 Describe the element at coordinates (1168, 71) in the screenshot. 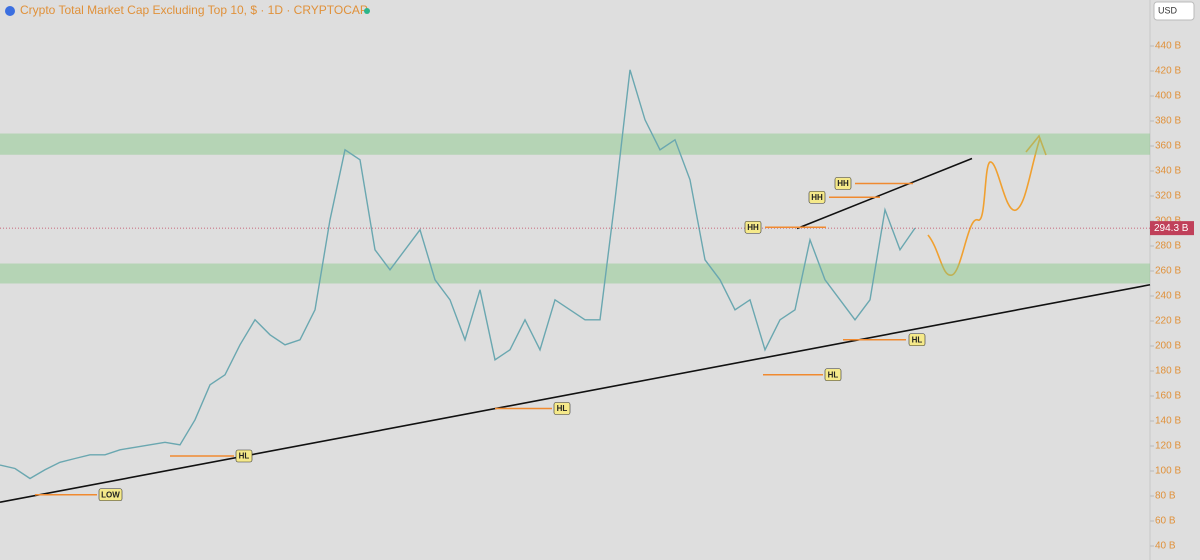

I see `y-tick-label: 420 B` at that location.